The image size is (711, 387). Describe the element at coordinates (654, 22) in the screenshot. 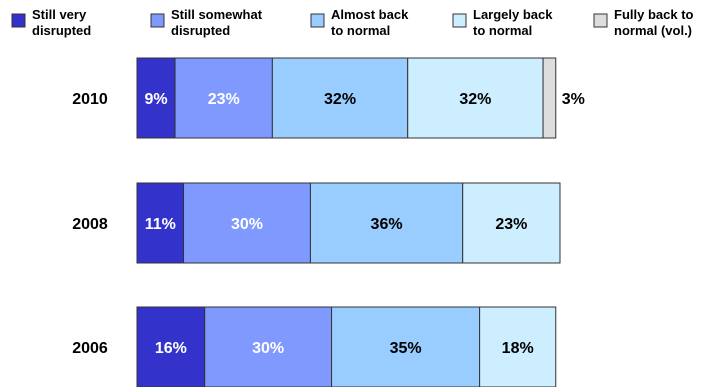

I see `legend-label-5: Fully back to normal (vol.)` at that location.